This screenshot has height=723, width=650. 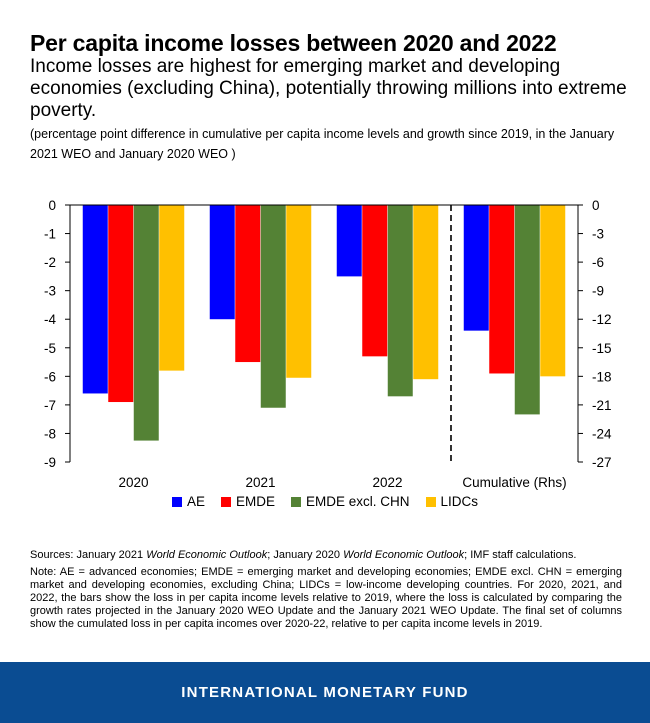 I want to click on right-tick-label: 0, so click(x=596, y=205).